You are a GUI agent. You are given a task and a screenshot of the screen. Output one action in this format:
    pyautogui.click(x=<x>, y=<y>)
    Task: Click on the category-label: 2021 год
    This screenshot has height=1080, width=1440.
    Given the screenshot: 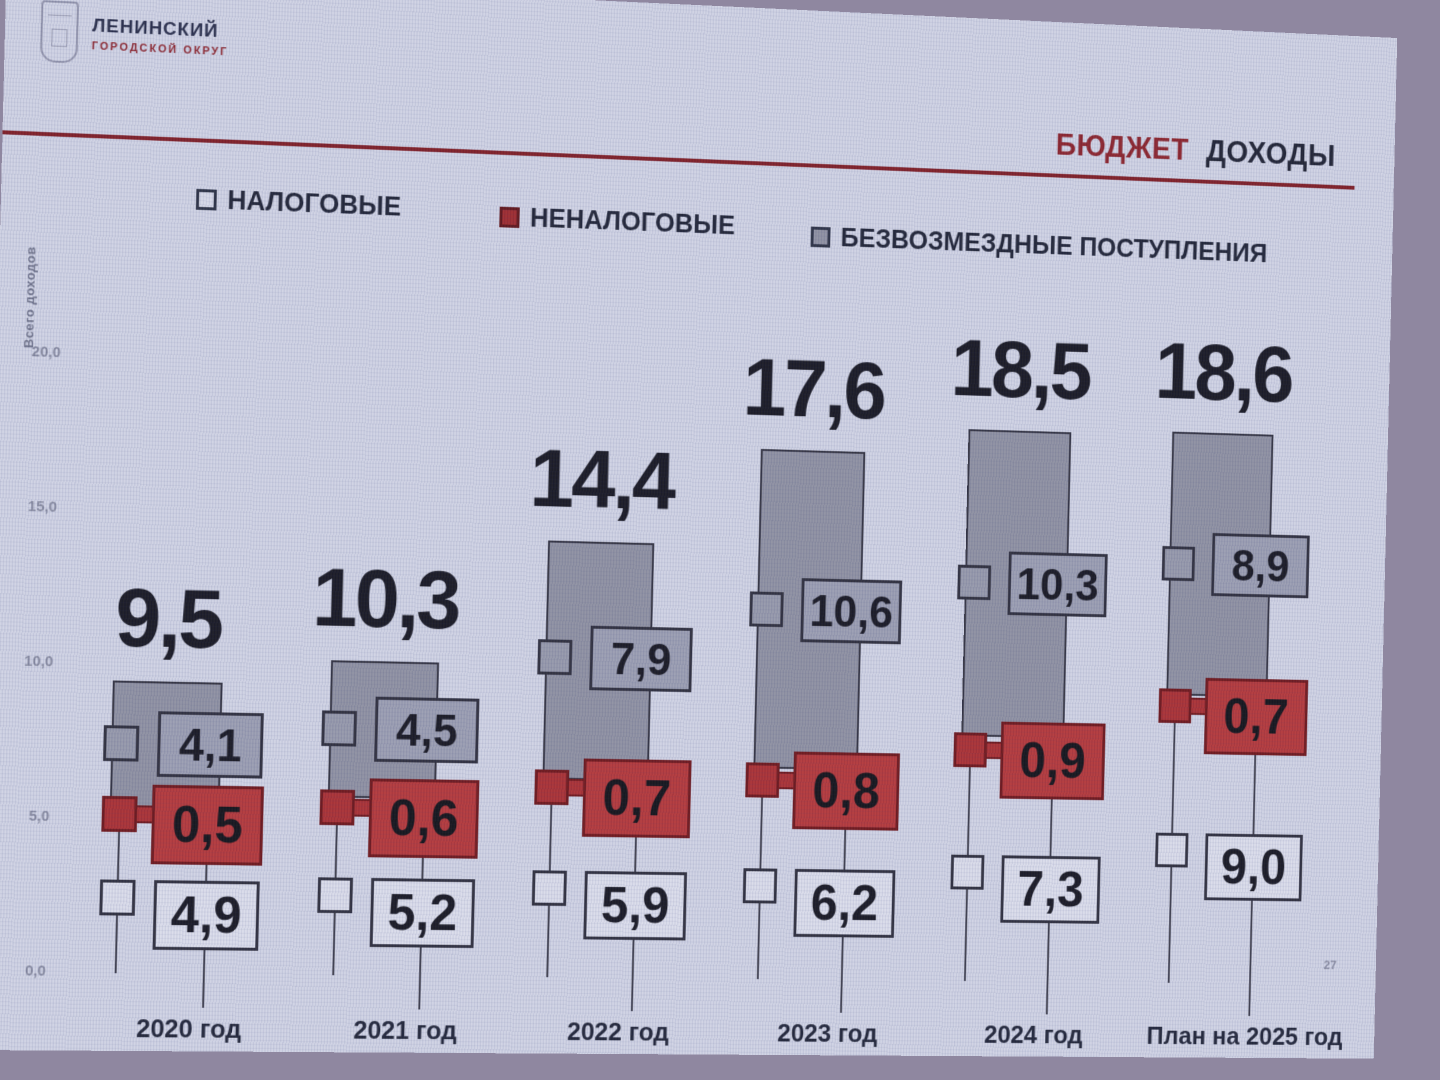 What is the action you would take?
    pyautogui.click(x=405, y=1030)
    